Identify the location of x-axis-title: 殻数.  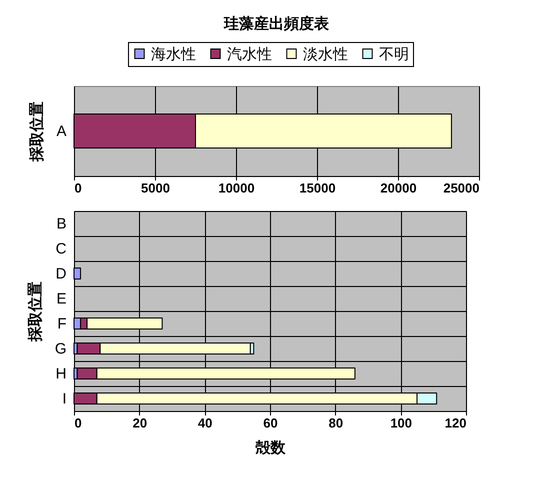
(270, 448).